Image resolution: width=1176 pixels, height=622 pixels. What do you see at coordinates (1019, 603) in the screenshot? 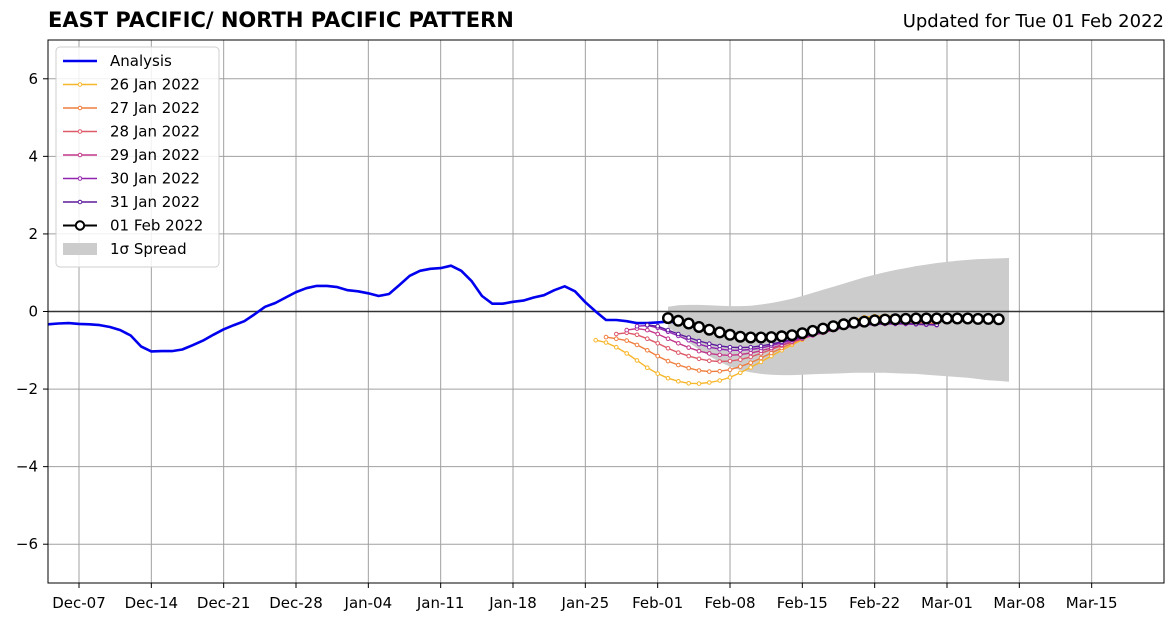
I see `x-tick-label: Mar-08` at bounding box center [1019, 603].